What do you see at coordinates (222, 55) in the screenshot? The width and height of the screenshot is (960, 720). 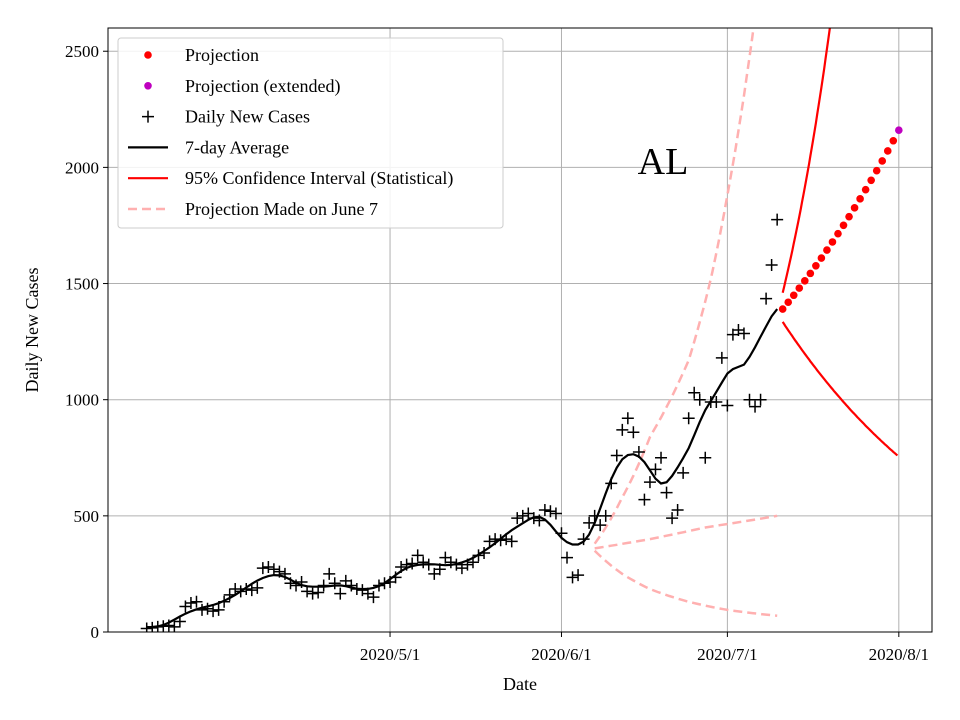 I see `legend-label-projection: Projection` at bounding box center [222, 55].